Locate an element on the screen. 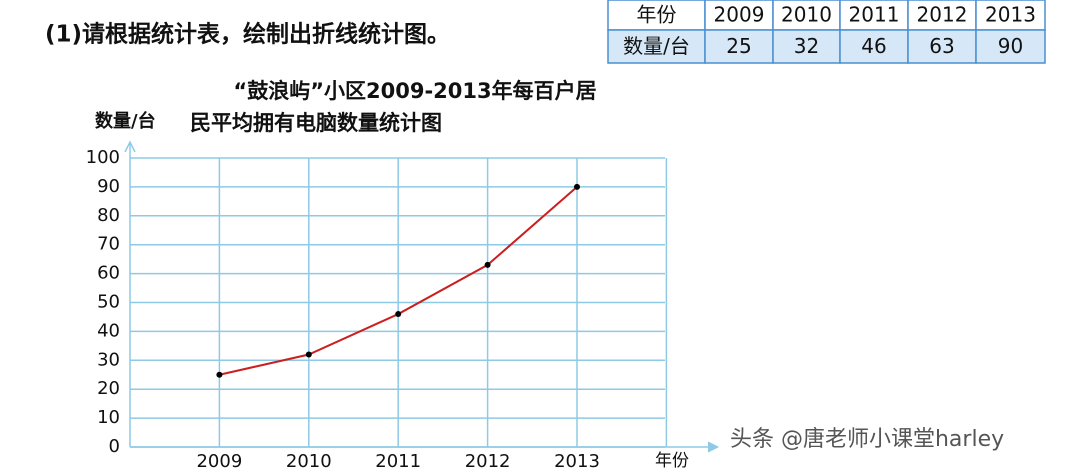 This screenshot has height=470, width=1080. table-text: 46 is located at coordinates (873, 46).